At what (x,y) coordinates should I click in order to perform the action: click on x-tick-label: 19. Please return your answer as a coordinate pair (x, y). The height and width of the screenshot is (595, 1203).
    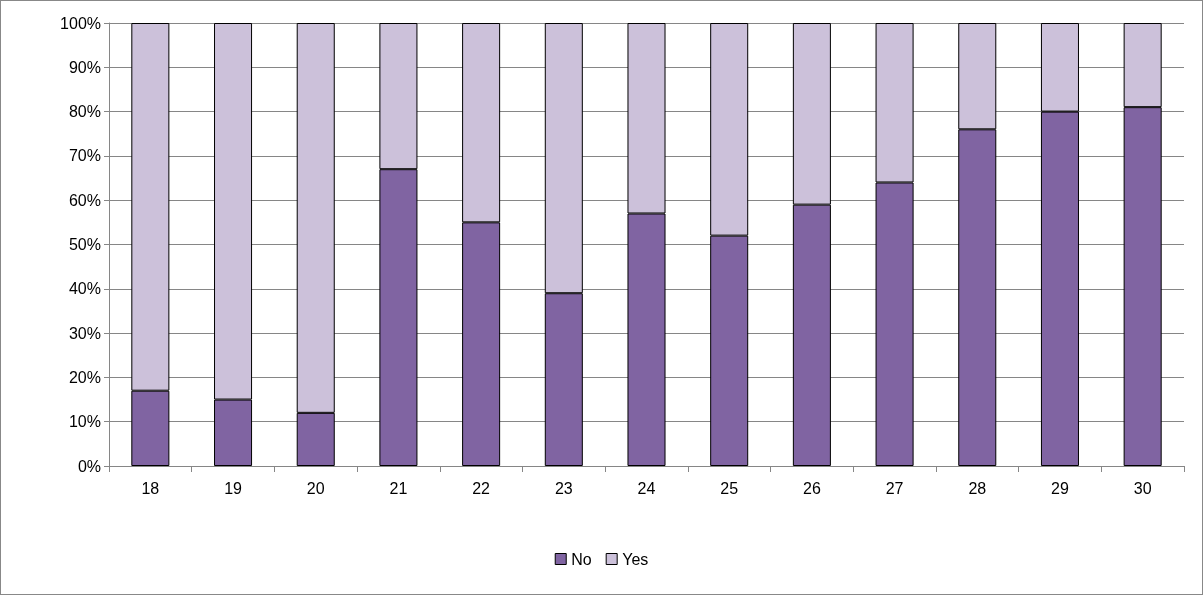
    Looking at the image, I should click on (233, 488).